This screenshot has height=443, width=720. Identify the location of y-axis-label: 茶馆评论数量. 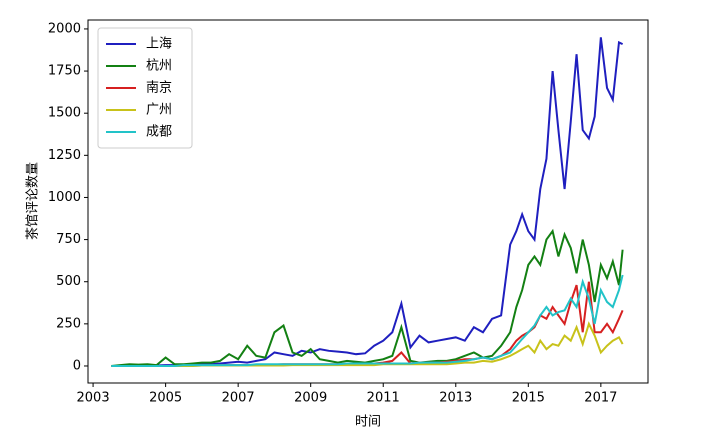
(33, 201).